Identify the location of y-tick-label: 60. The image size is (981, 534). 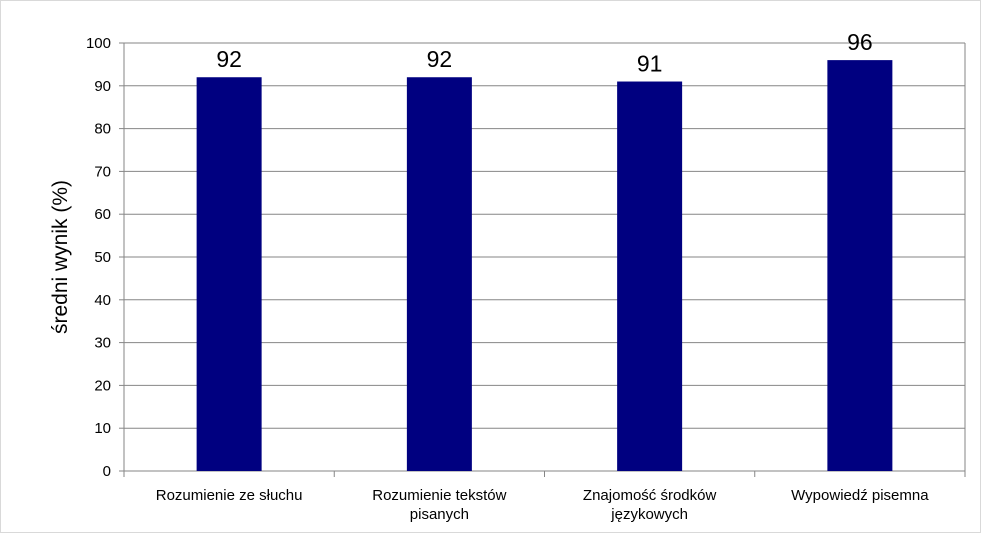
(102, 214).